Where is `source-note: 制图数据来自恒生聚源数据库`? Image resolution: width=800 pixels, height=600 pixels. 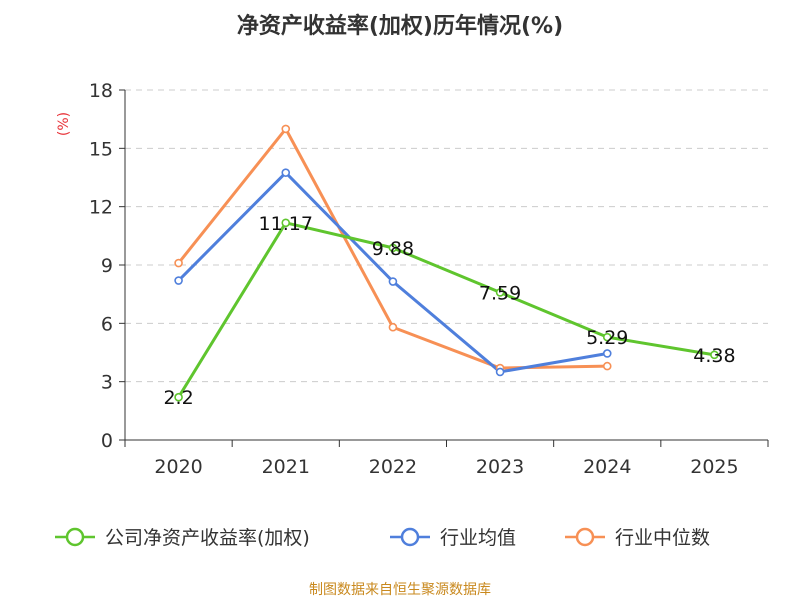
source-note: 制图数据来自恒生聚源数据库 is located at coordinates (400, 590).